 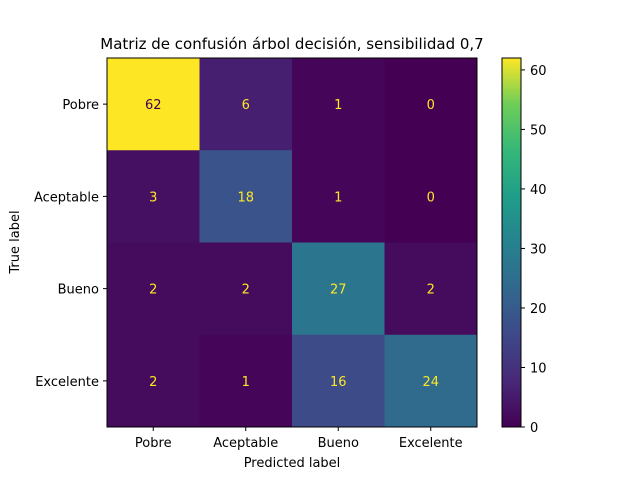 What do you see at coordinates (538, 368) in the screenshot?
I see `colorbar-tick-label: 10` at bounding box center [538, 368].